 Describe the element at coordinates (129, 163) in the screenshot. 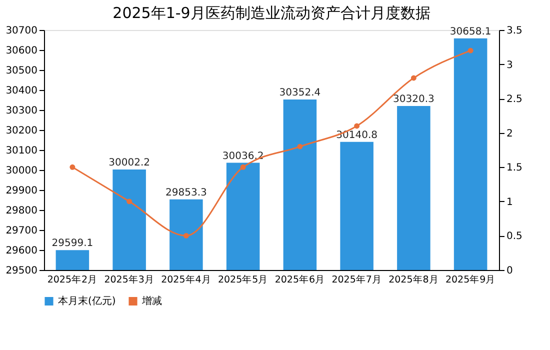

I see `data-label: 30002.2` at that location.